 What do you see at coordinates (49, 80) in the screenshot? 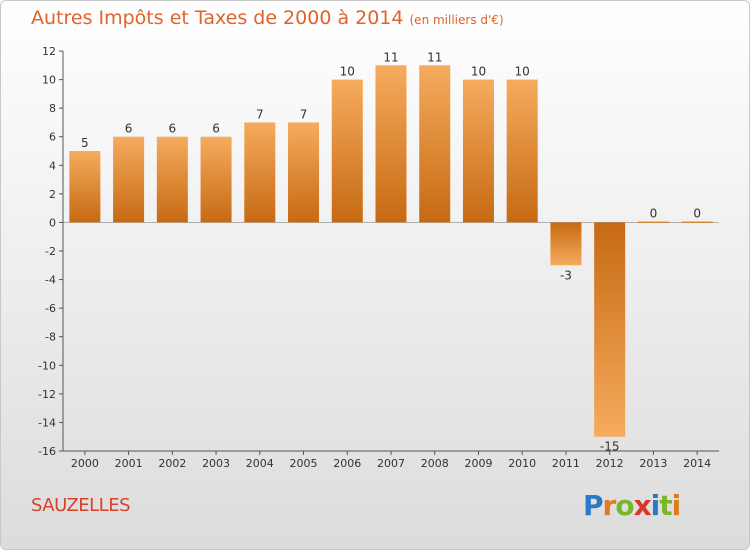
I see `y-tick-label: 10` at bounding box center [49, 80].